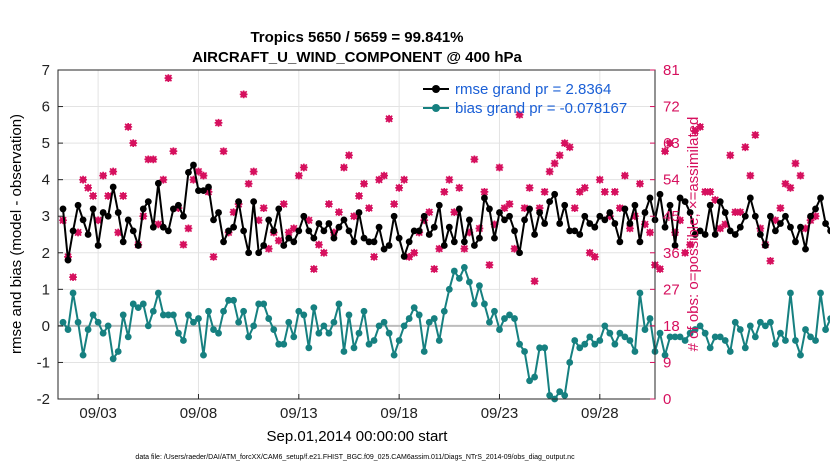  What do you see at coordinates (46, 107) in the screenshot?
I see `left-tick-label: 6` at bounding box center [46, 107].